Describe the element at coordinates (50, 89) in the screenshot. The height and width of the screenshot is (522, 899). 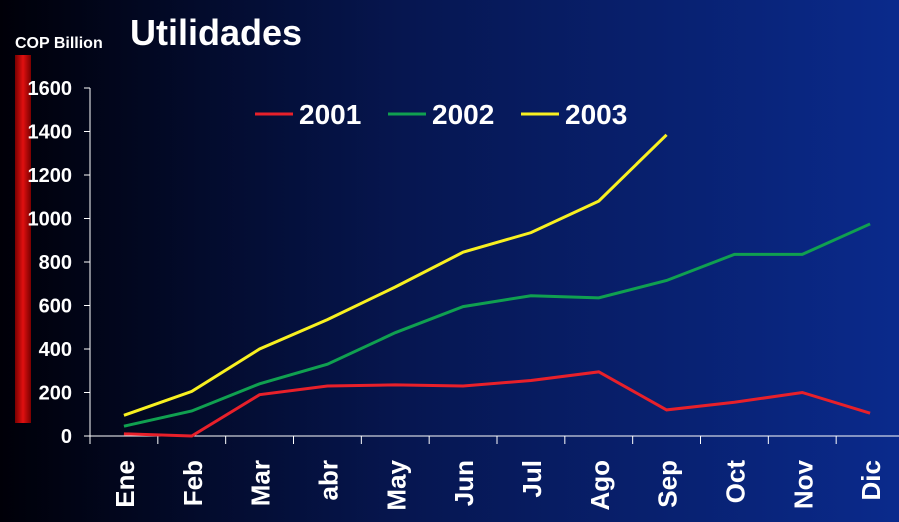
I see `y-tick-label: 1600` at that location.